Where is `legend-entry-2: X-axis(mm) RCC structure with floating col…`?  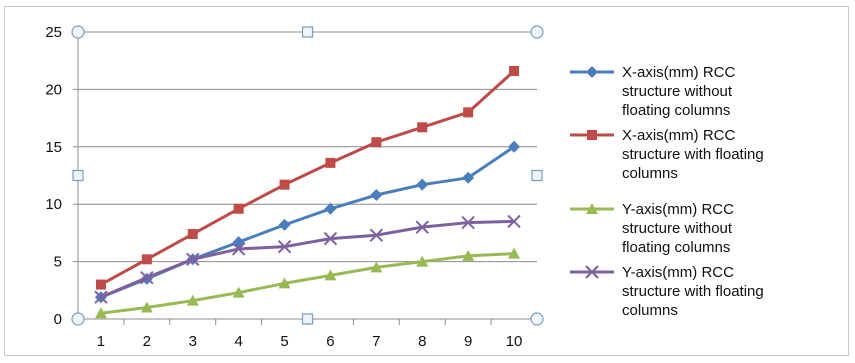
legend-entry-2: X-axis(mm) RCC structure with floating col… is located at coordinates (667, 154).